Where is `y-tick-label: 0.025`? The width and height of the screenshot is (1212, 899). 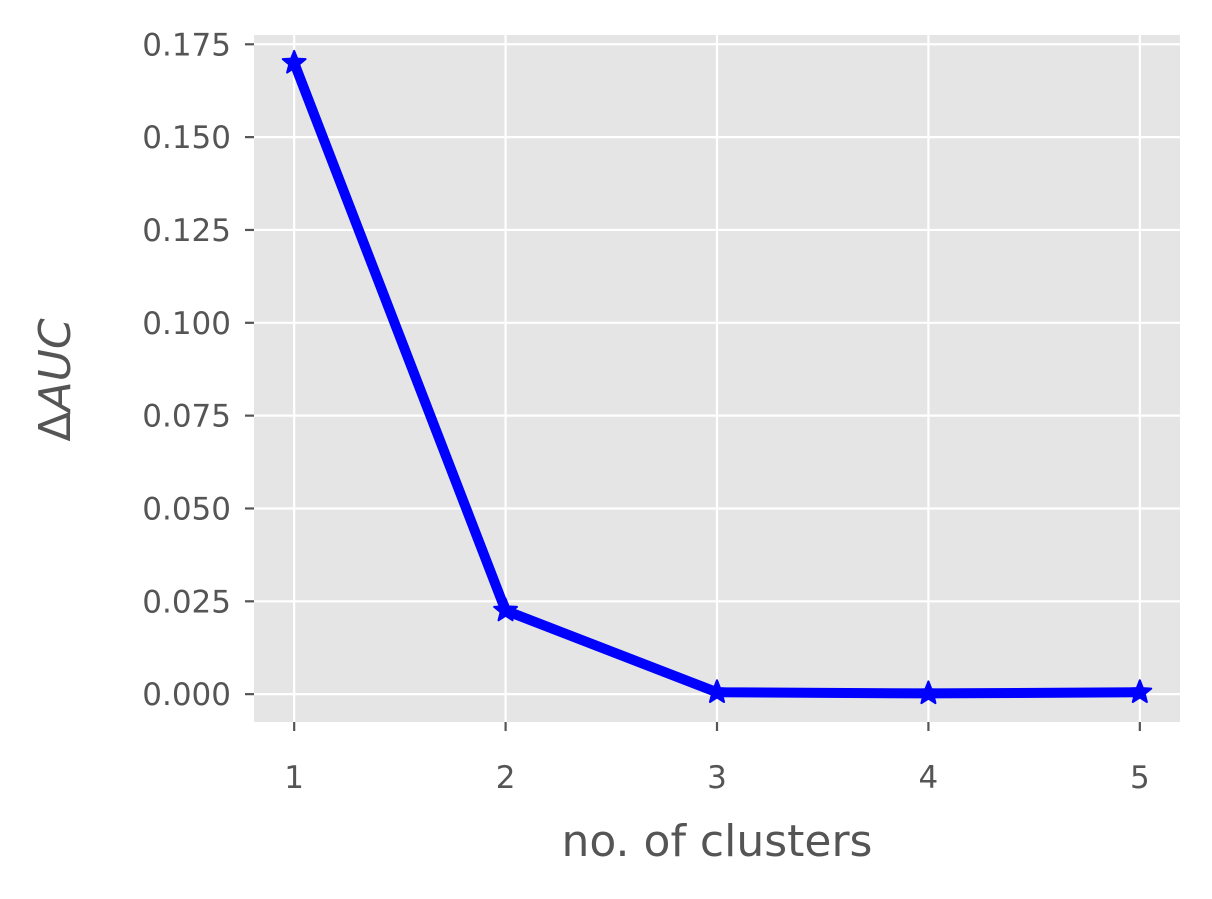 y-tick-label: 0.025 is located at coordinates (186, 602).